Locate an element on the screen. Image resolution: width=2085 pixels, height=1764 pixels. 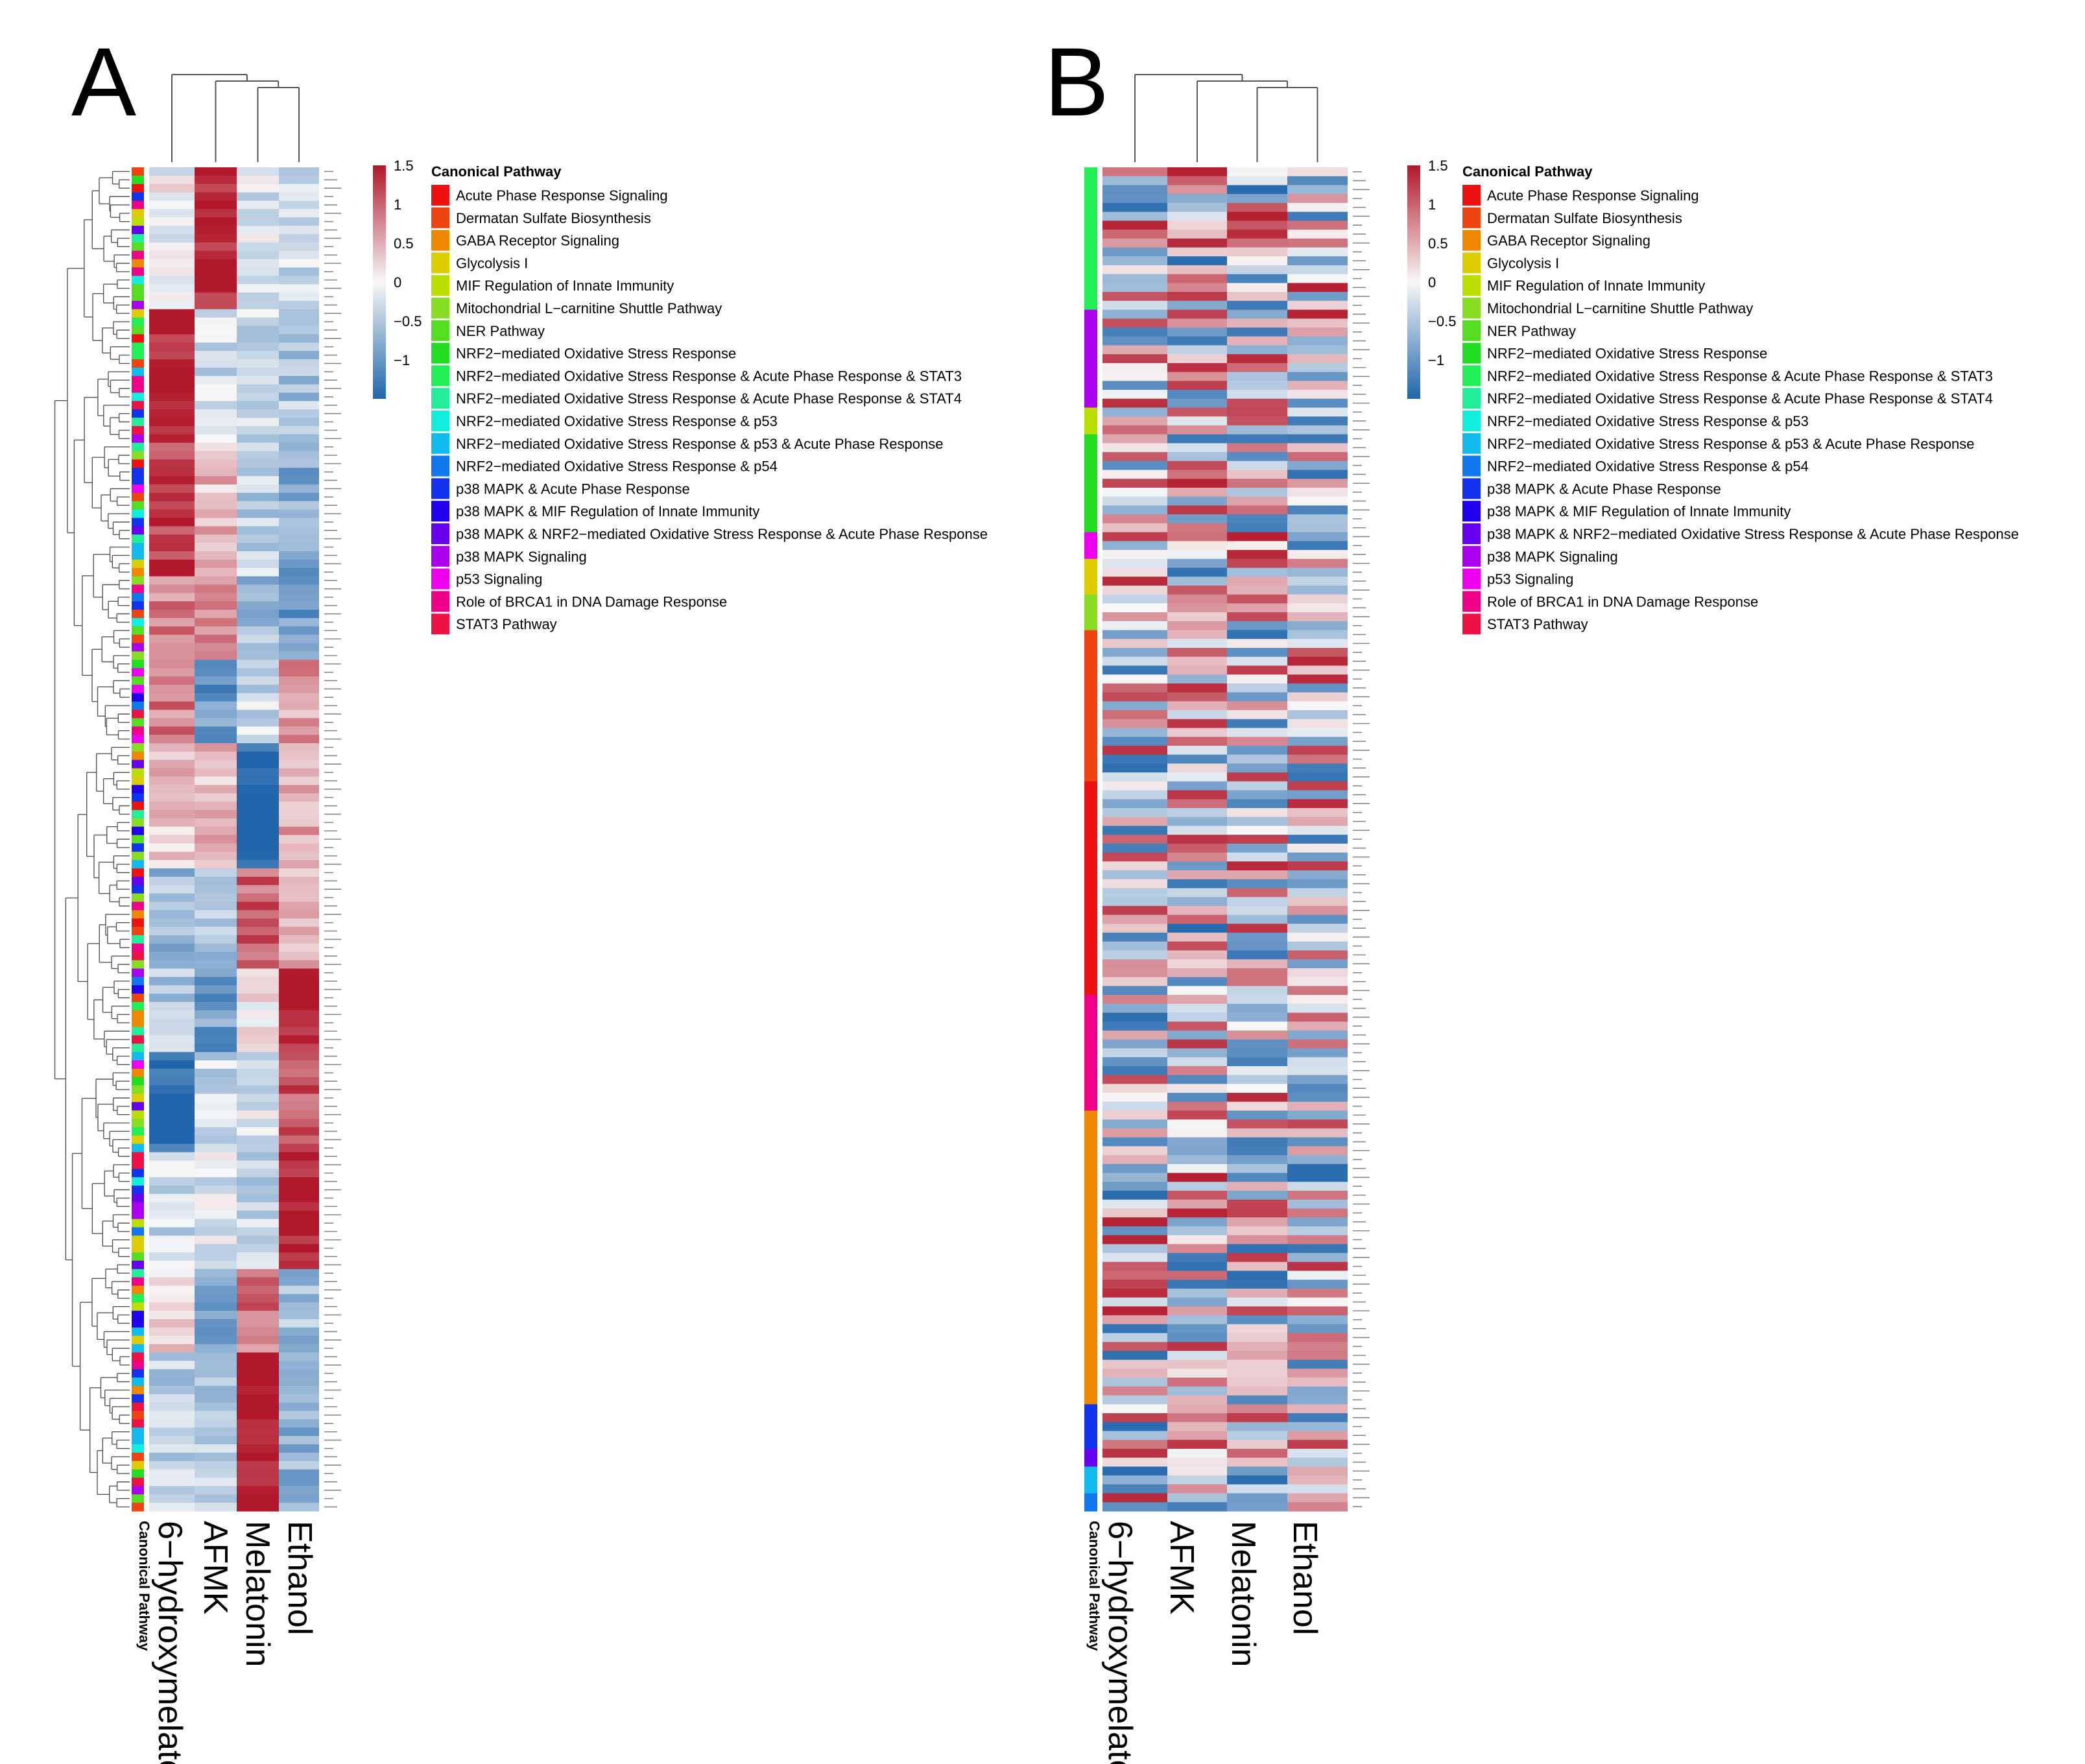
panel-b-legend-item: p38 MAPK & Acute Phase Response is located at coordinates (1604, 489).